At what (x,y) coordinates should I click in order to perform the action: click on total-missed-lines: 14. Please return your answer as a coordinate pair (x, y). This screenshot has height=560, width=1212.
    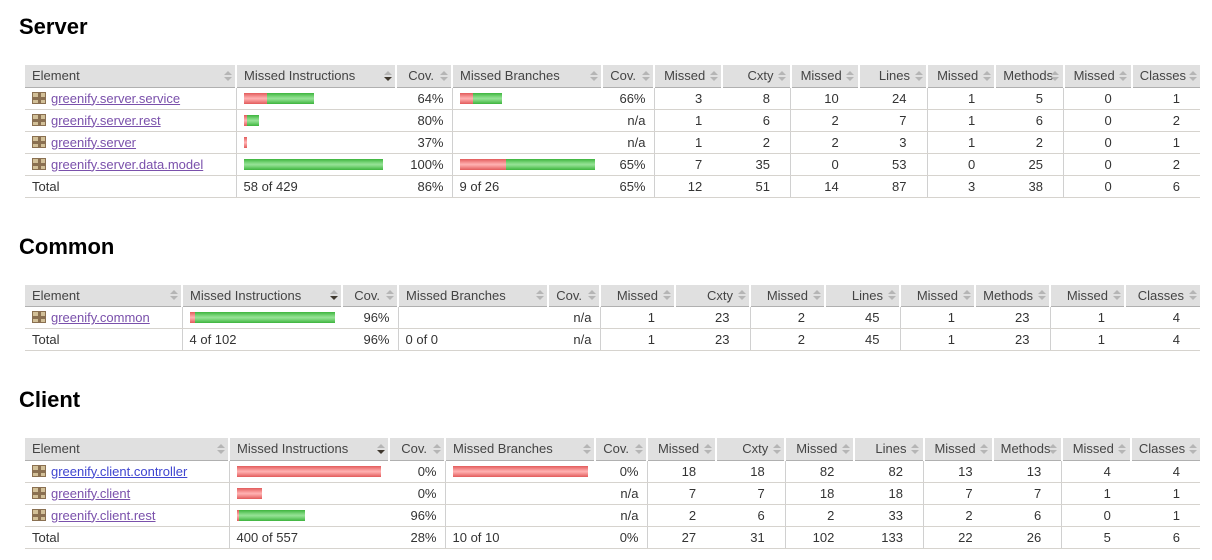
    Looking at the image, I should click on (824, 186).